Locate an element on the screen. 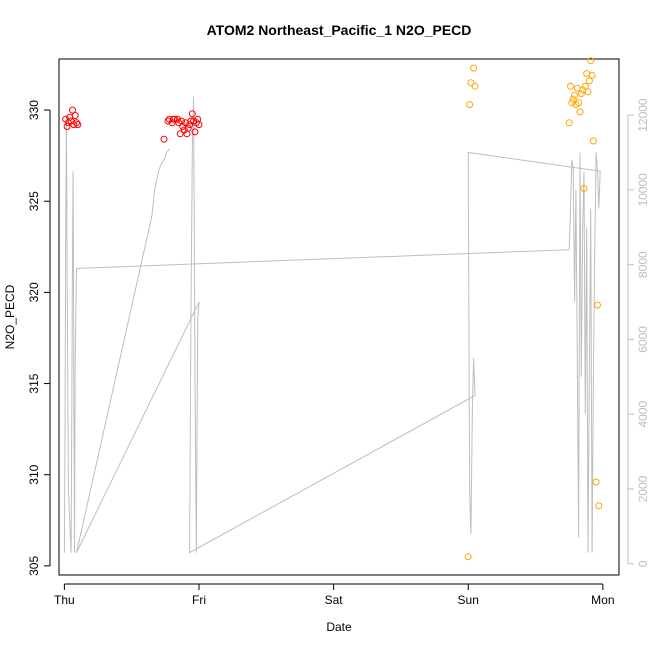 Image resolution: width=650 pixels, height=650 pixels. y-tick-label: 325 is located at coordinates (34, 201).